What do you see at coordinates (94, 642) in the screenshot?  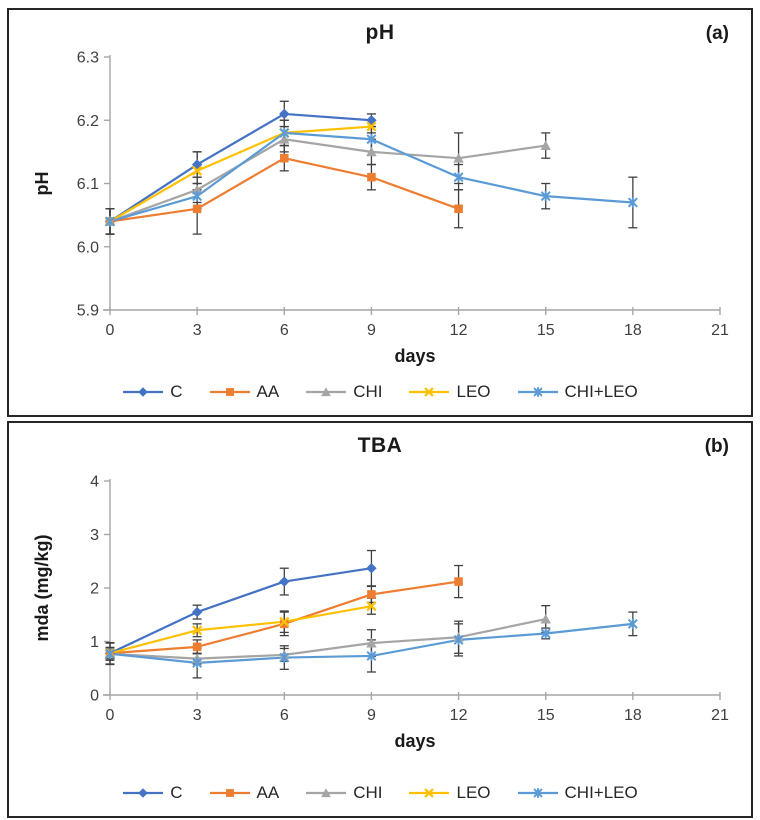 I see `svg-text: 1` at bounding box center [94, 642].